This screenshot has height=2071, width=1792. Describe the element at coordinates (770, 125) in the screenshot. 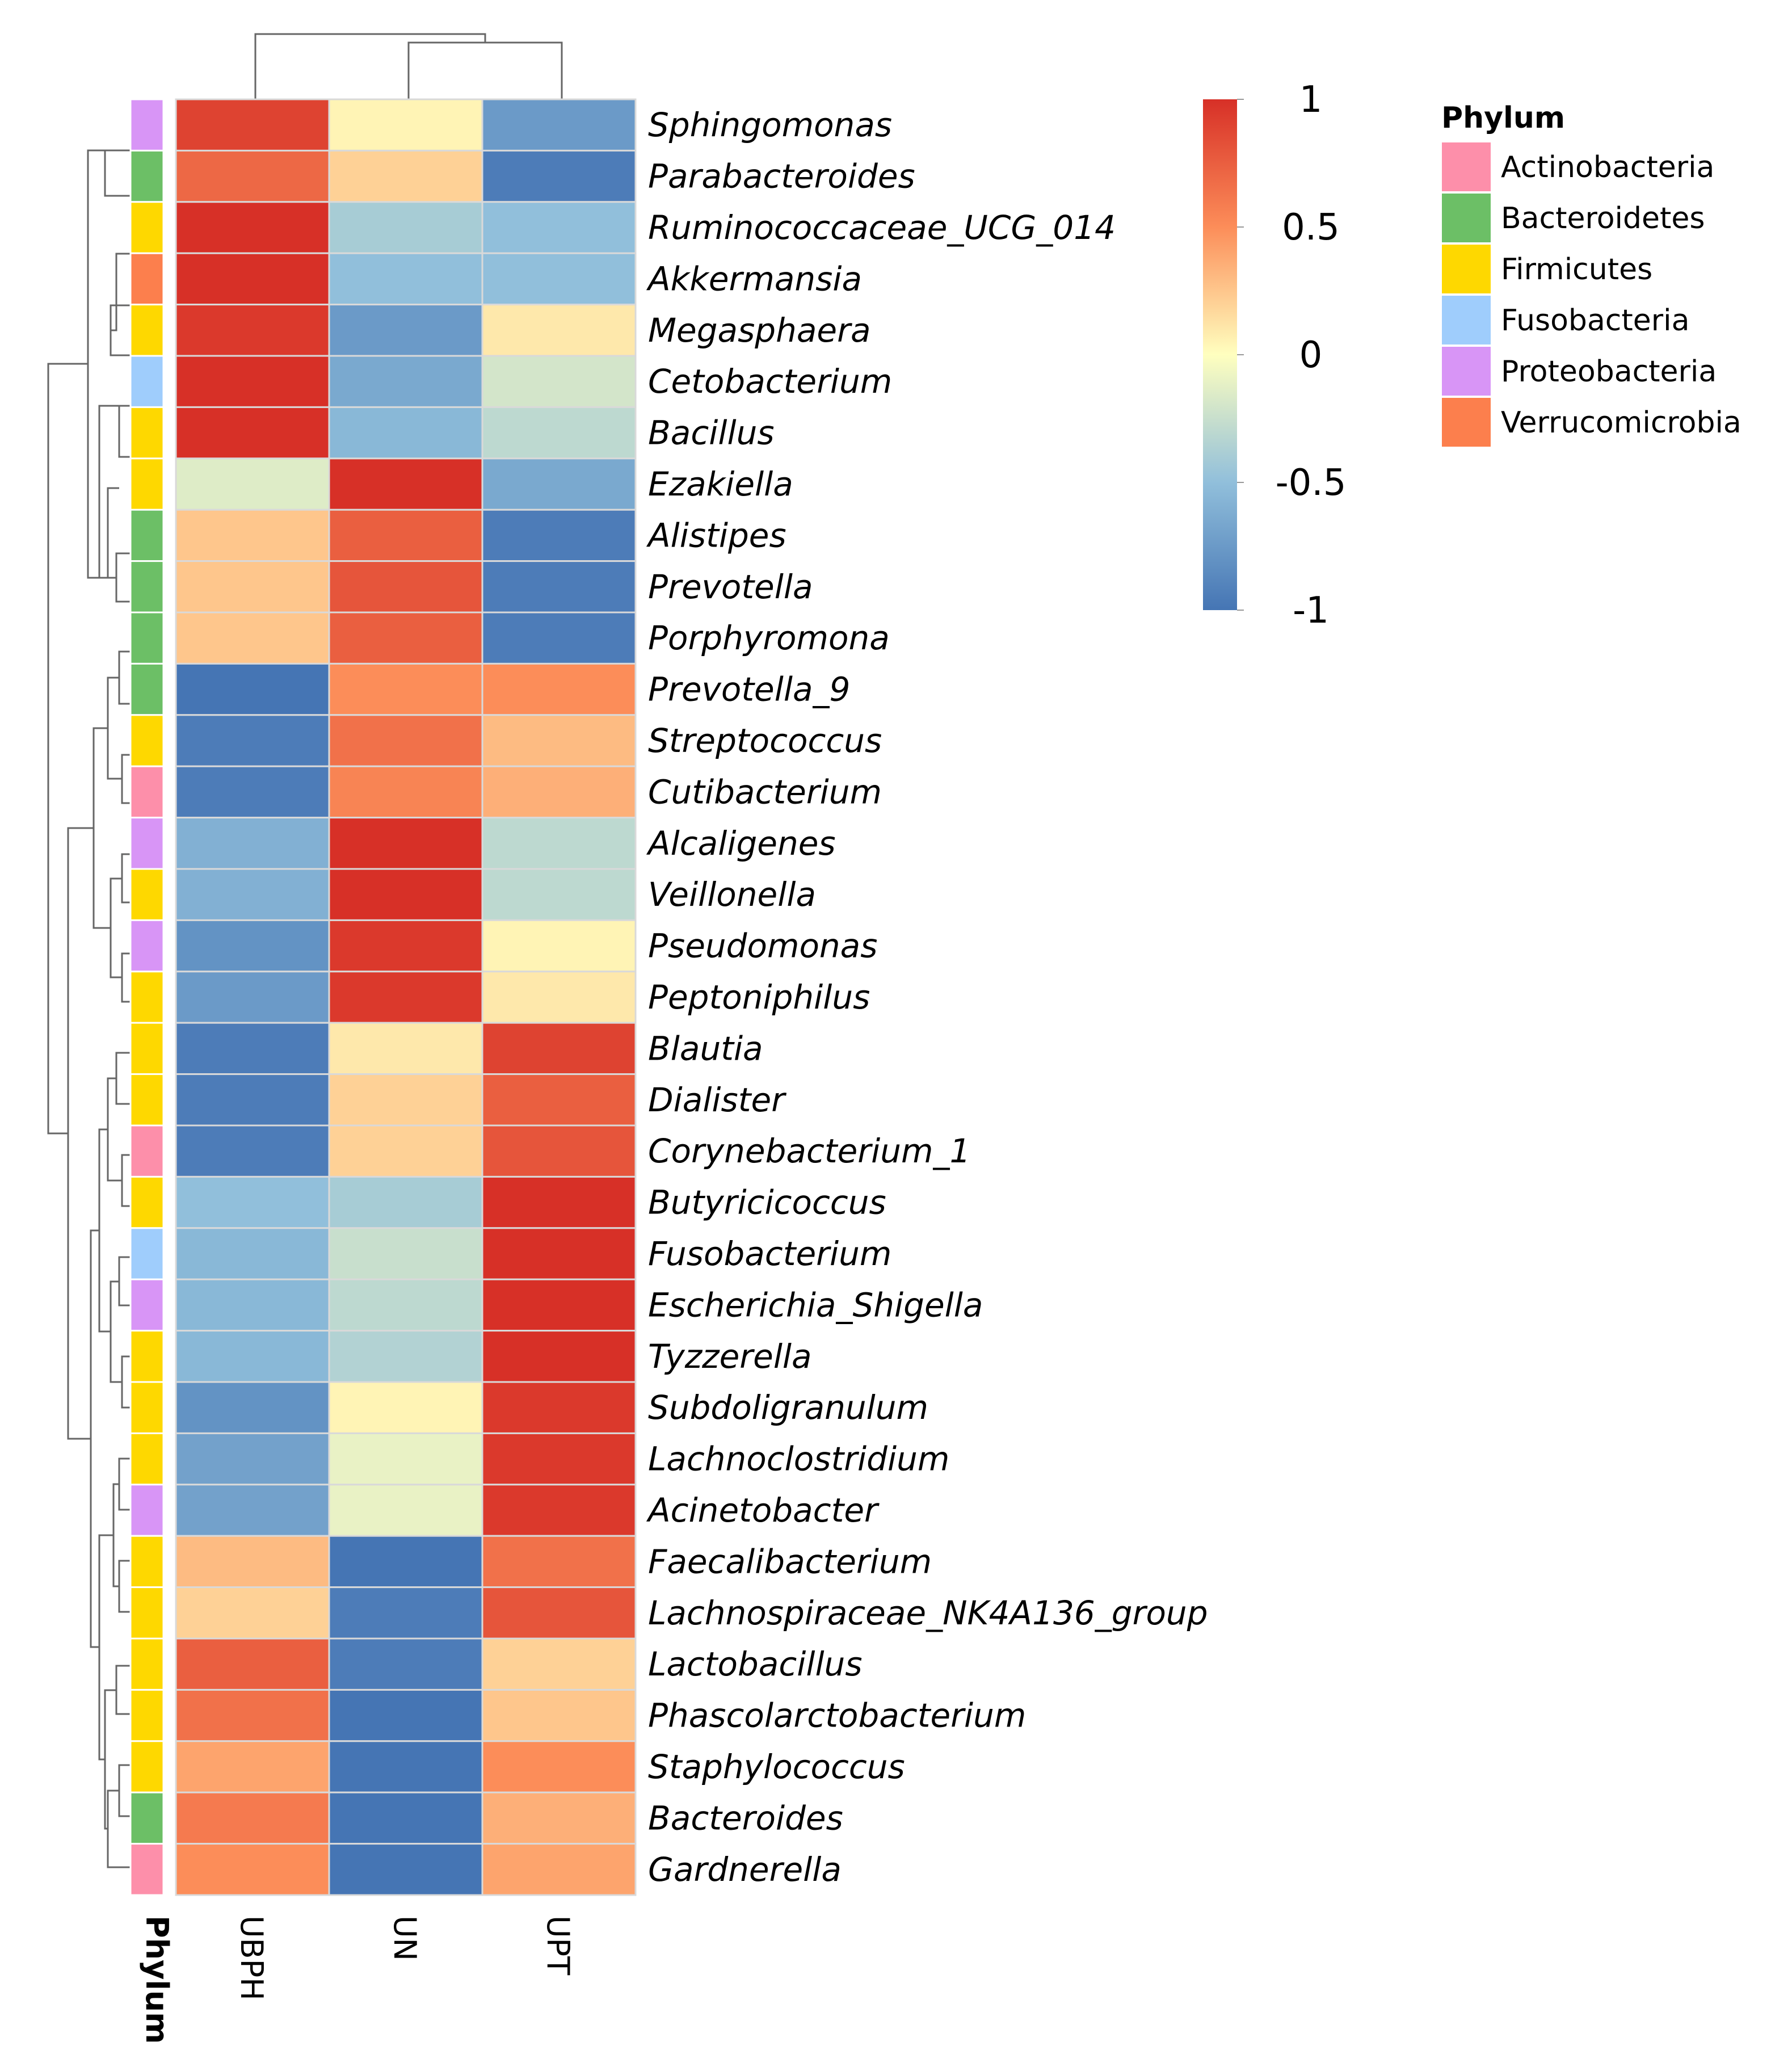

I see `row-label: Sphingomonas` at that location.